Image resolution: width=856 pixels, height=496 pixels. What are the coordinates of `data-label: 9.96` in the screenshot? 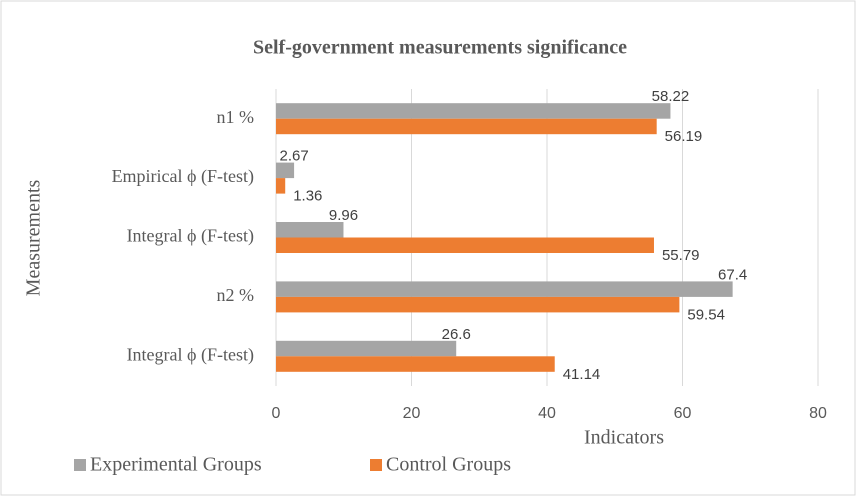 It's located at (343, 215).